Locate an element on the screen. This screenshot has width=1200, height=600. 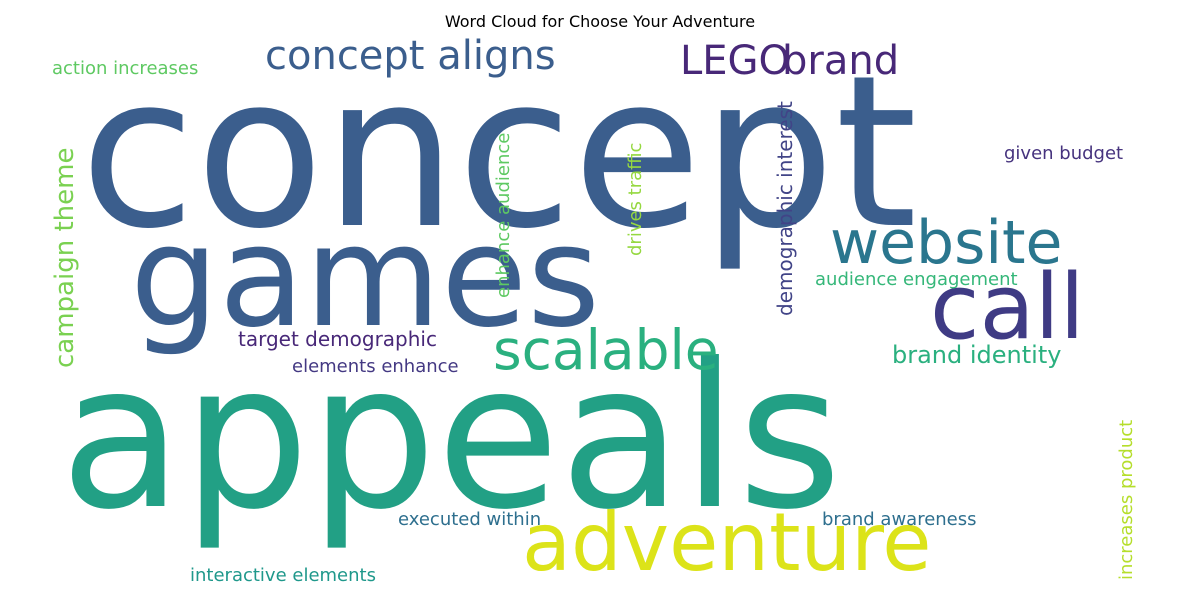
word-brand: brand is located at coordinates (841, 61).